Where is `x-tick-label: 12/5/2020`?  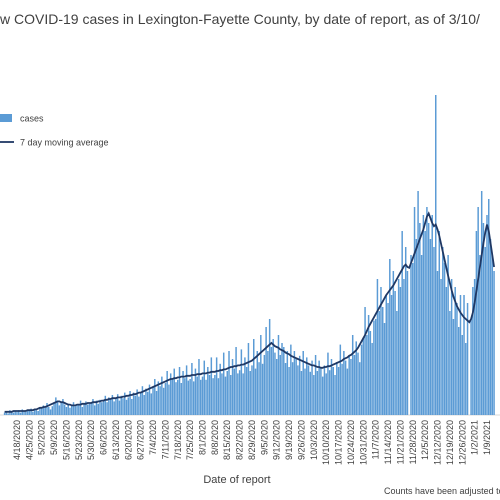 x-tick-label: 12/5/2020 is located at coordinates (425, 440).